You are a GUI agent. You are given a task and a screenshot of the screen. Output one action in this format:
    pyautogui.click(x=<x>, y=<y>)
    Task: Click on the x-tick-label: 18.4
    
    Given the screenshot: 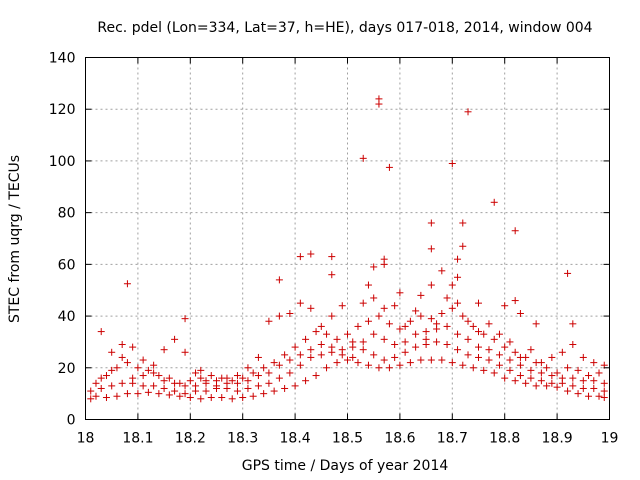 What is the action you would take?
    pyautogui.click(x=295, y=439)
    